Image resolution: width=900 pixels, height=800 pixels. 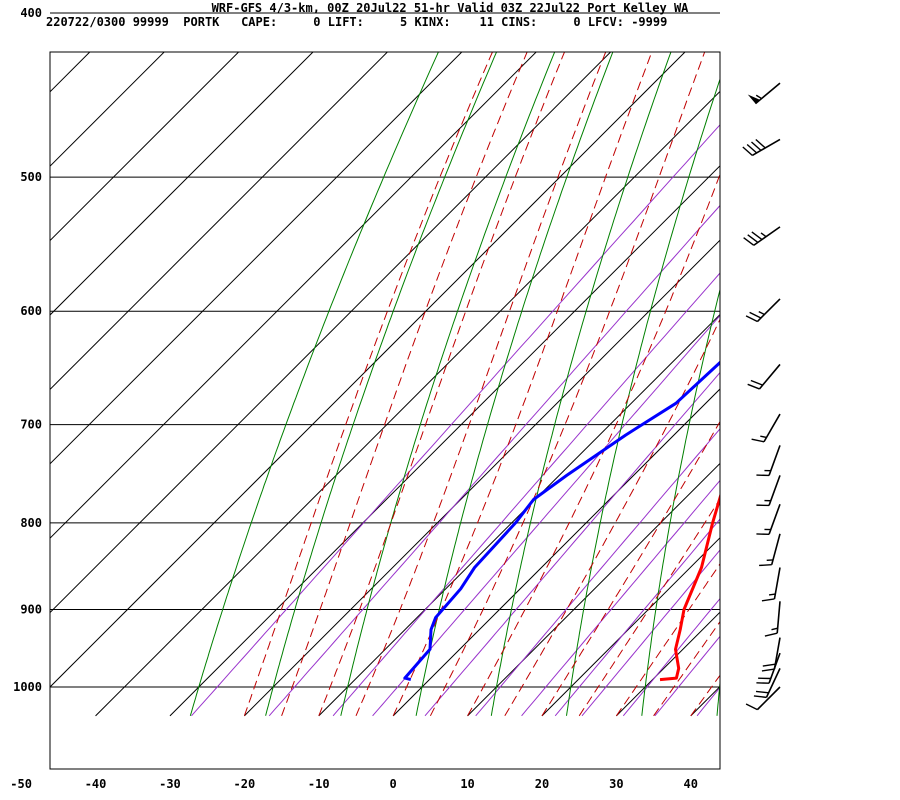 I want to click on isotherm--120, so click(x=107, y=109).